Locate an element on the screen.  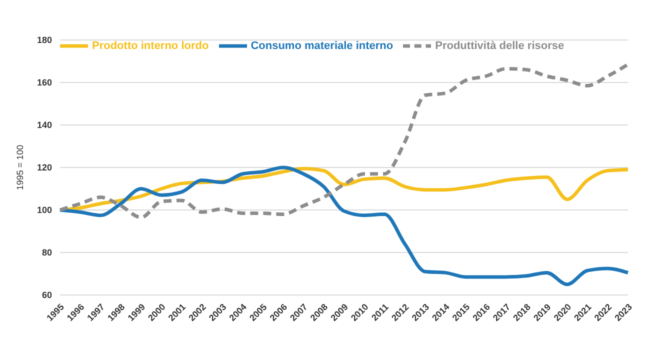
y-tick-label: 120 is located at coordinates (44, 167).